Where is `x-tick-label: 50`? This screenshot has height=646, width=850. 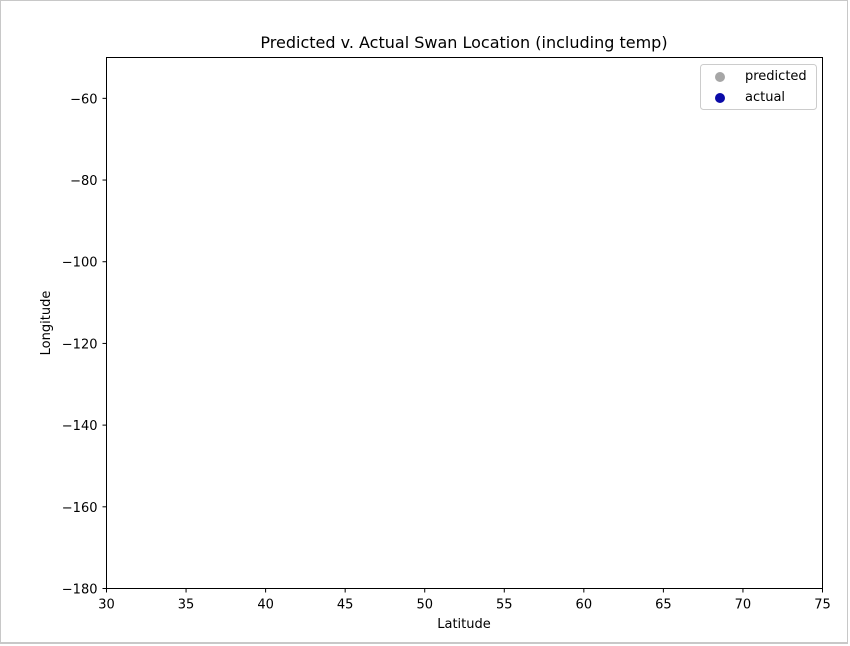 x-tick-label: 50 is located at coordinates (424, 605).